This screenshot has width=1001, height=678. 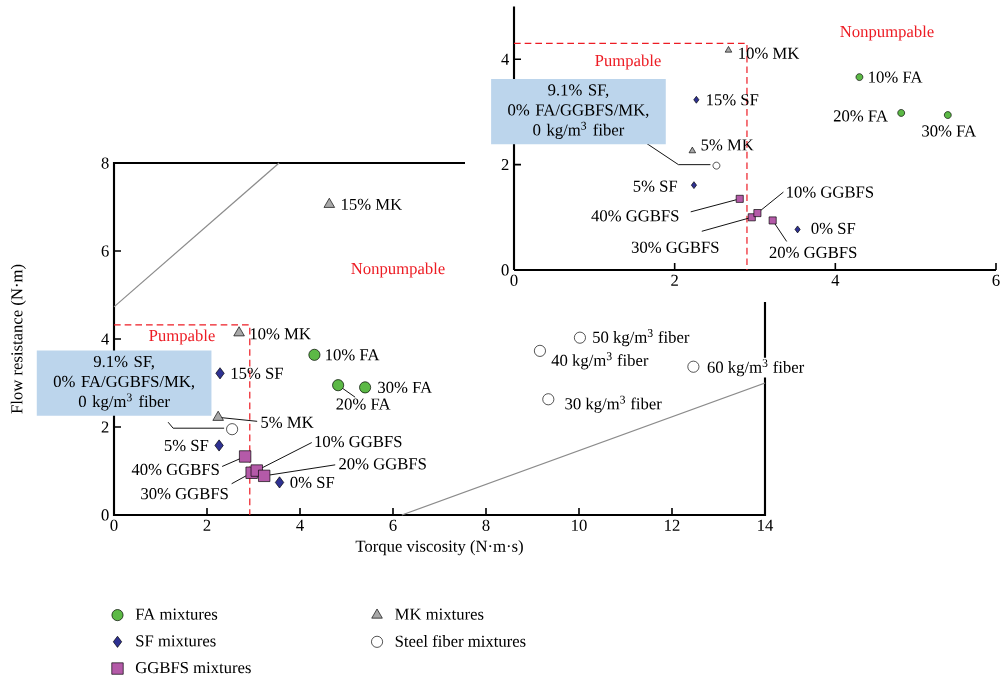 I want to click on annotation: 40 kg/m$^{3}$ fiber, so click(x=600, y=361).